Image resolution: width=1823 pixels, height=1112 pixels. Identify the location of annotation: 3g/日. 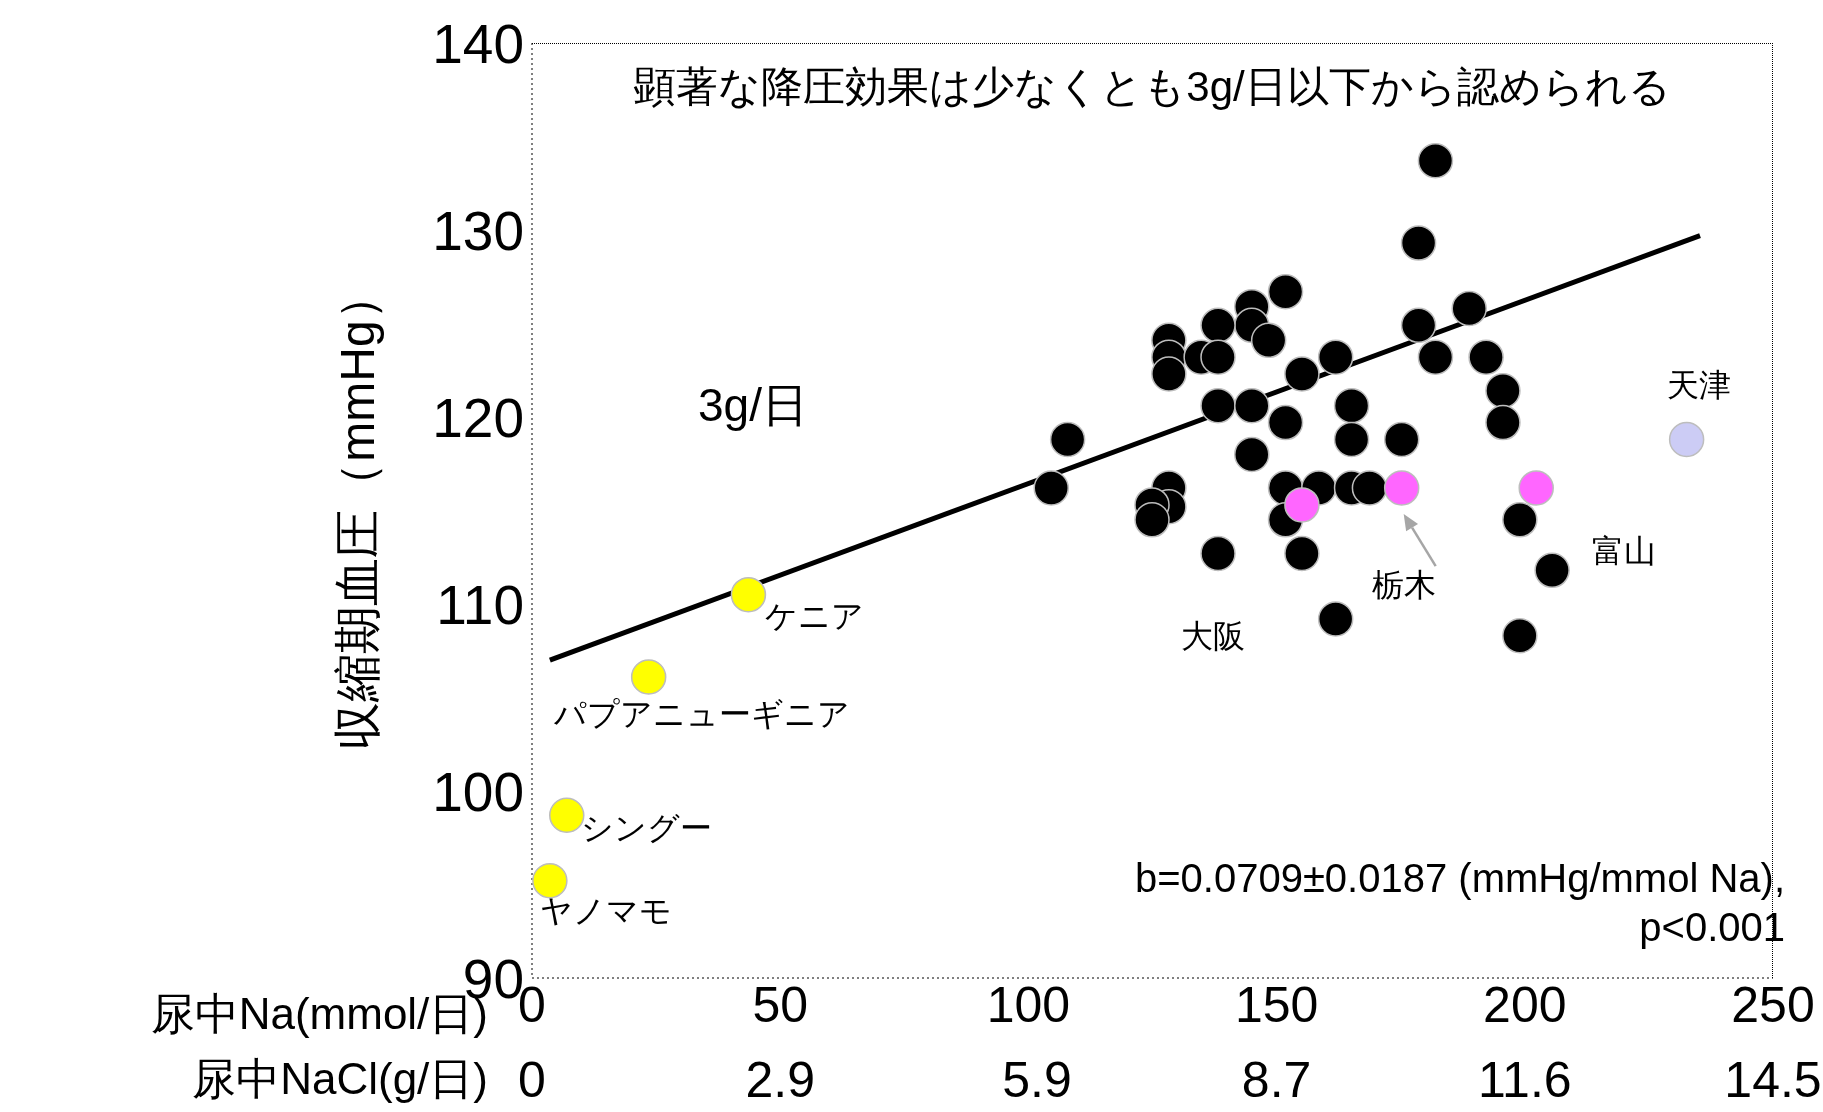
(753, 405).